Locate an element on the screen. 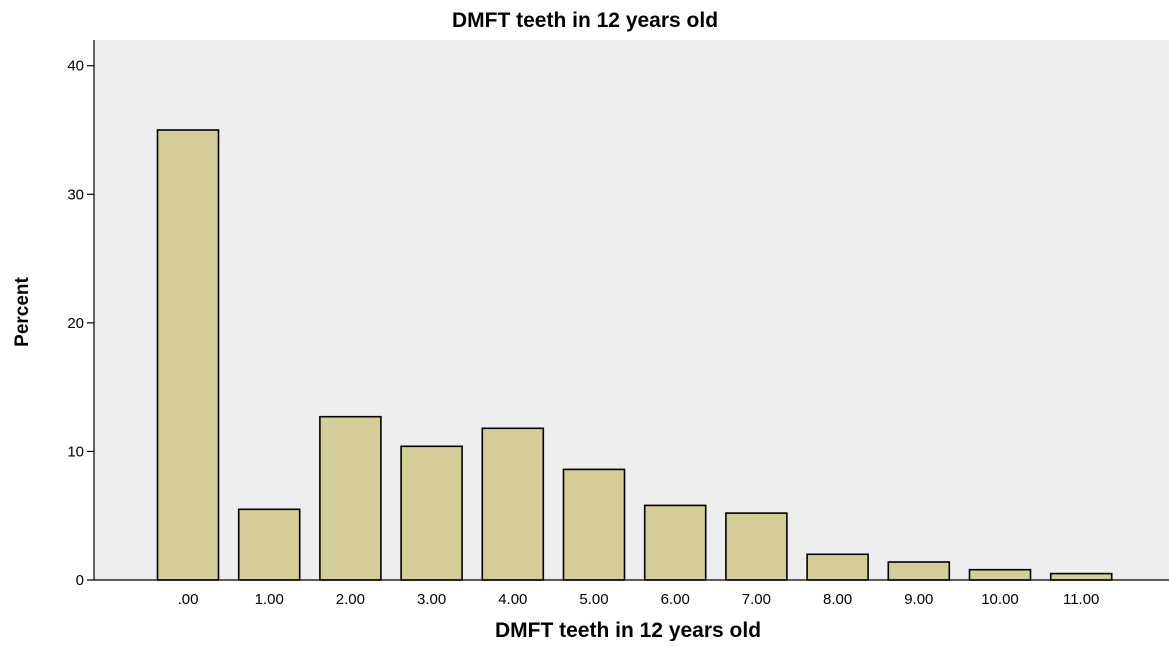 This screenshot has width=1169, height=646. y-tick-label: 10 is located at coordinates (75, 451).